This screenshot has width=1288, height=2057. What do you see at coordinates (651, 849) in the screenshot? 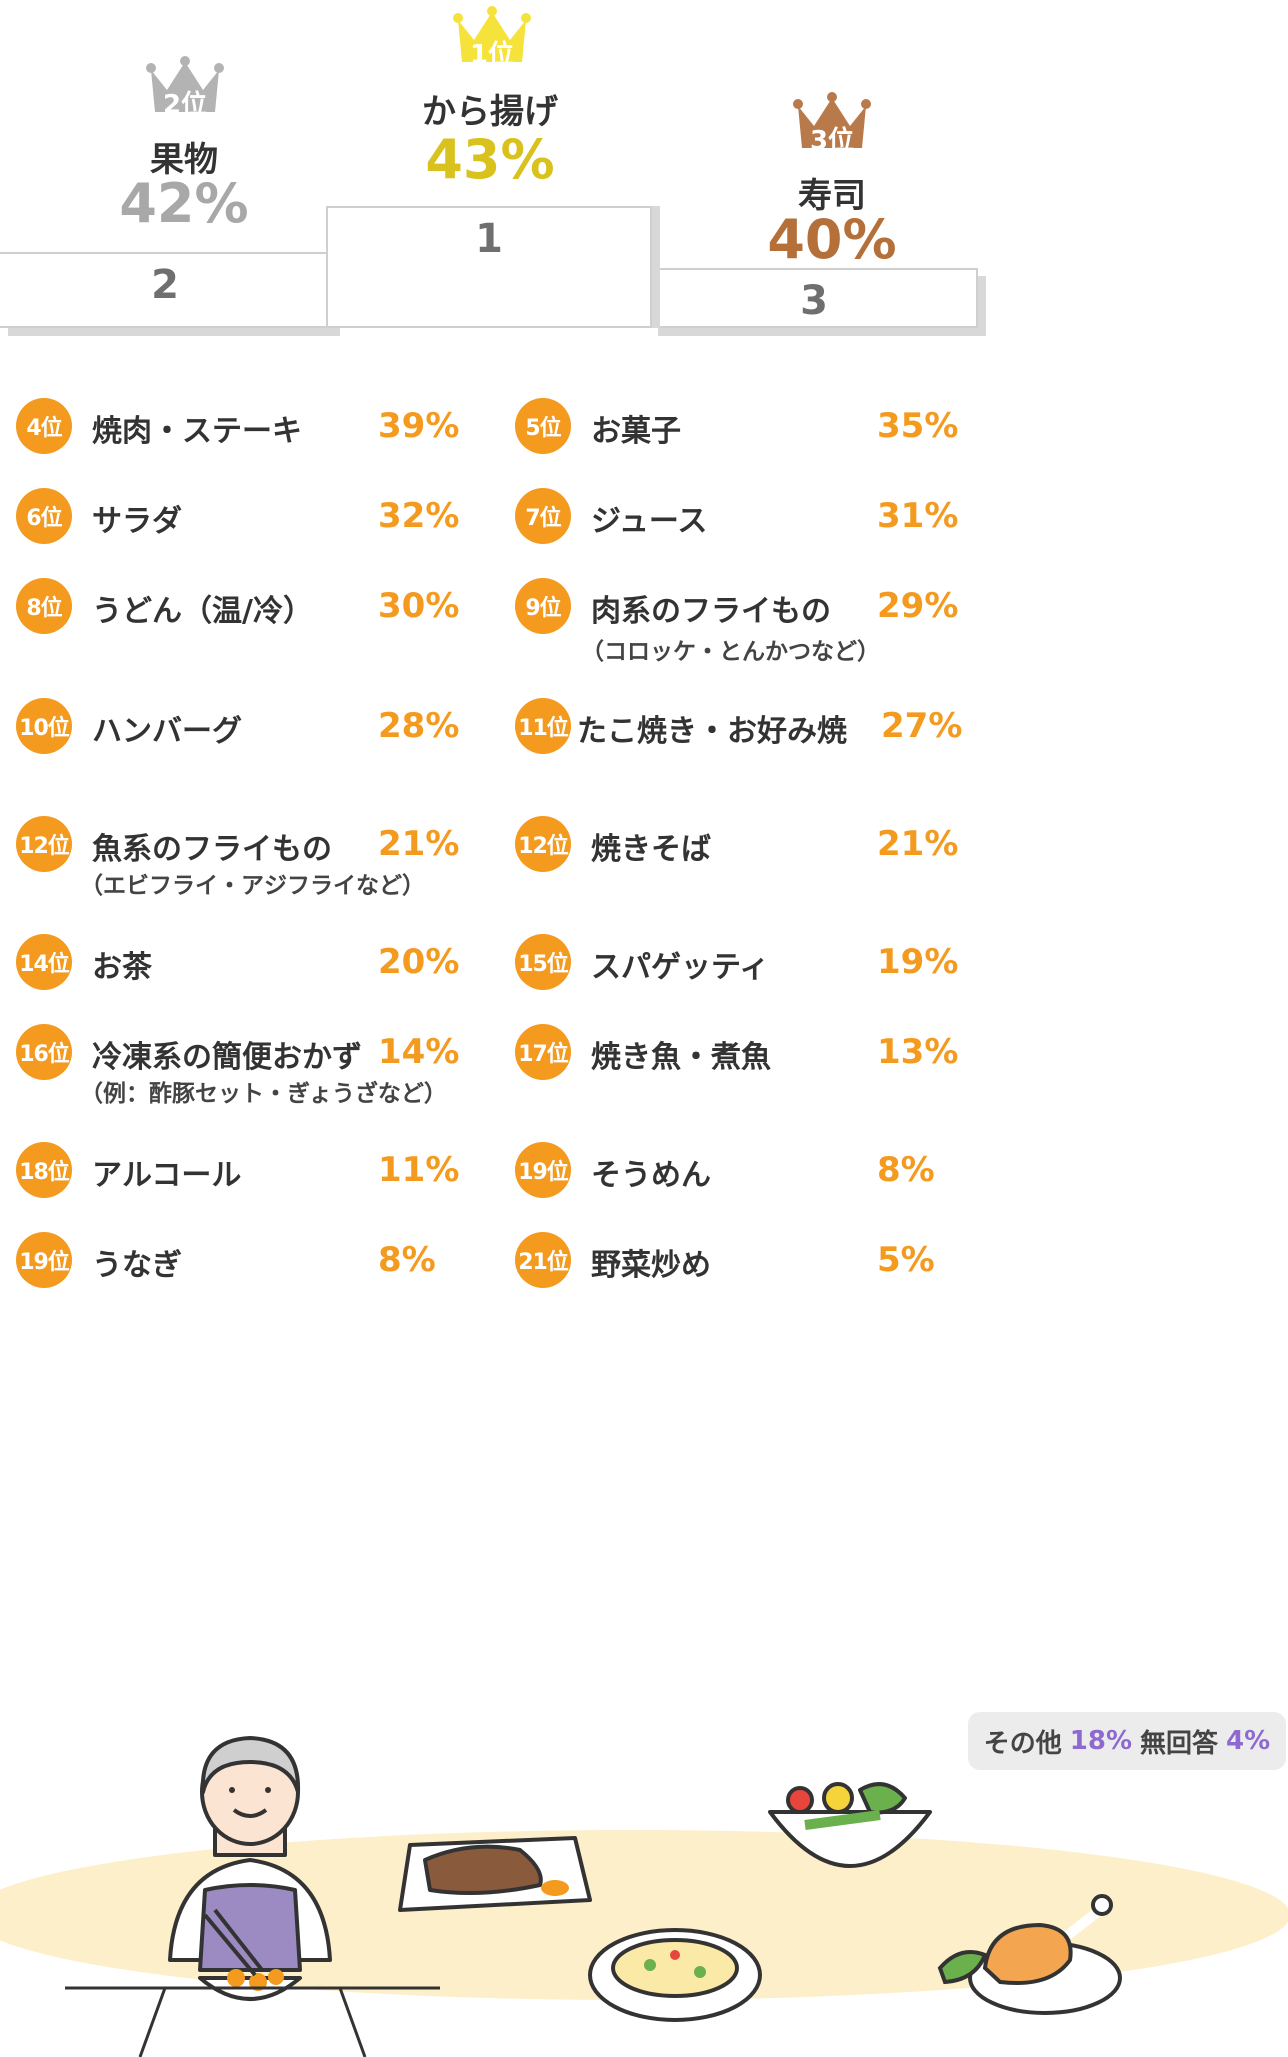
I see `item-name: 焼きそば` at bounding box center [651, 849].